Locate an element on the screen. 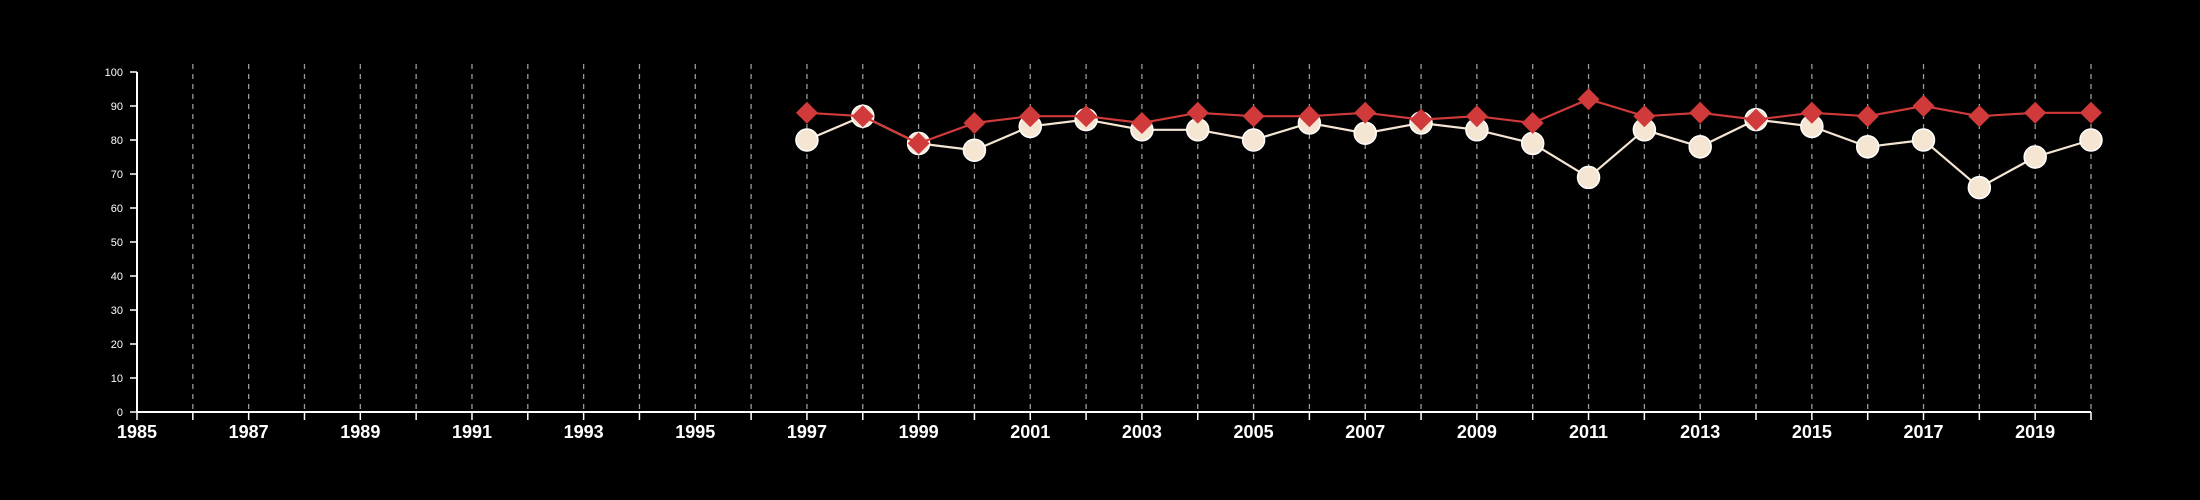 The height and width of the screenshot is (500, 2200). x-tick-label: 2007 is located at coordinates (1365, 432).